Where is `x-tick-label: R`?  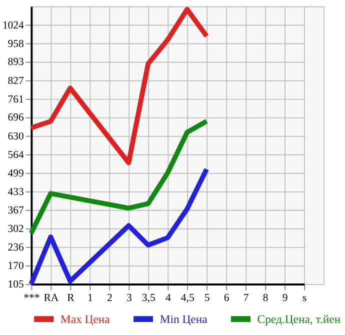
x-tick-label: R is located at coordinates (71, 298).